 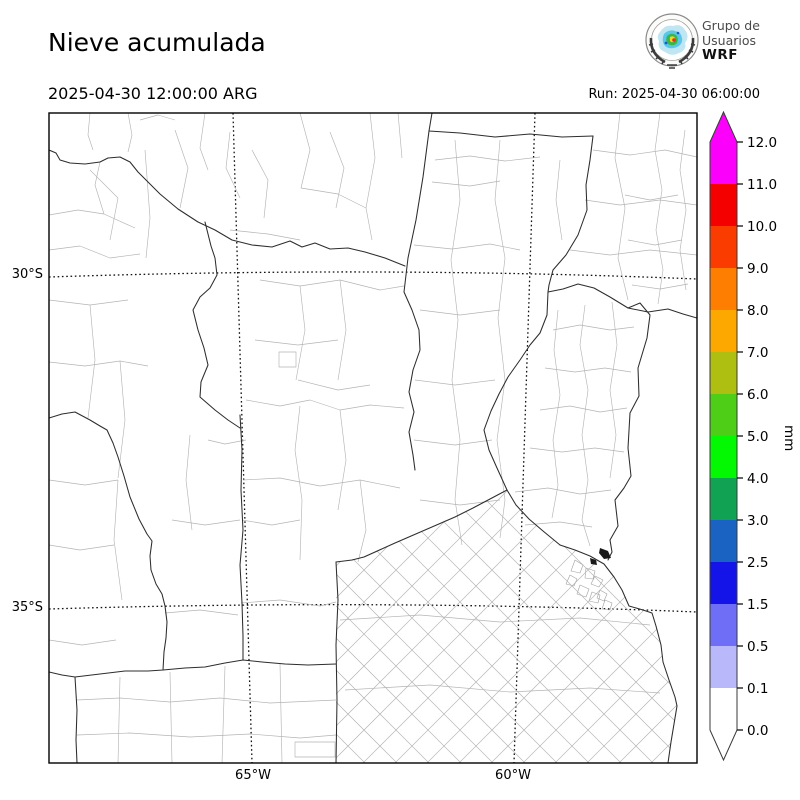 What do you see at coordinates (723, 127) in the screenshot?
I see `colorbar-over-arrow` at bounding box center [723, 127].